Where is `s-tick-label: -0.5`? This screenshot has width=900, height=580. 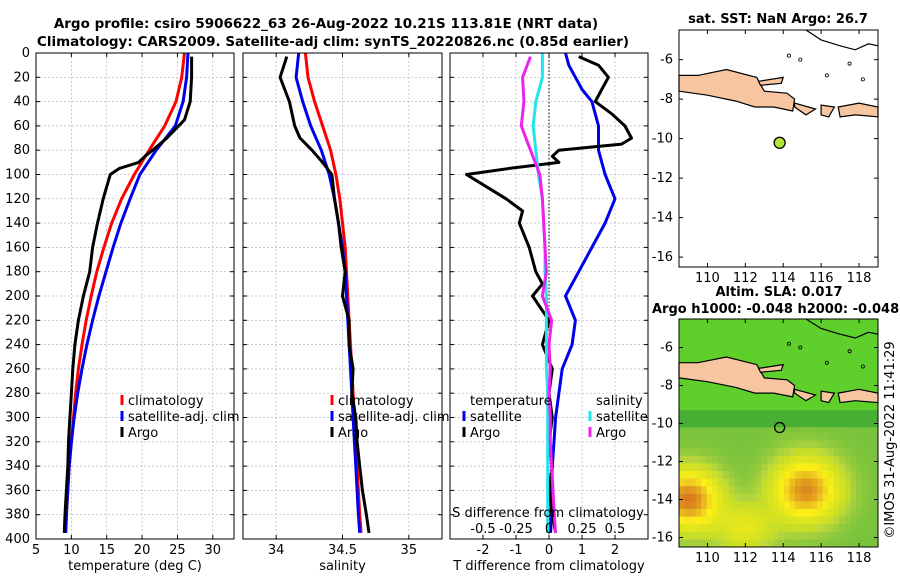 s-tick-label: -0.5 is located at coordinates (482, 529).